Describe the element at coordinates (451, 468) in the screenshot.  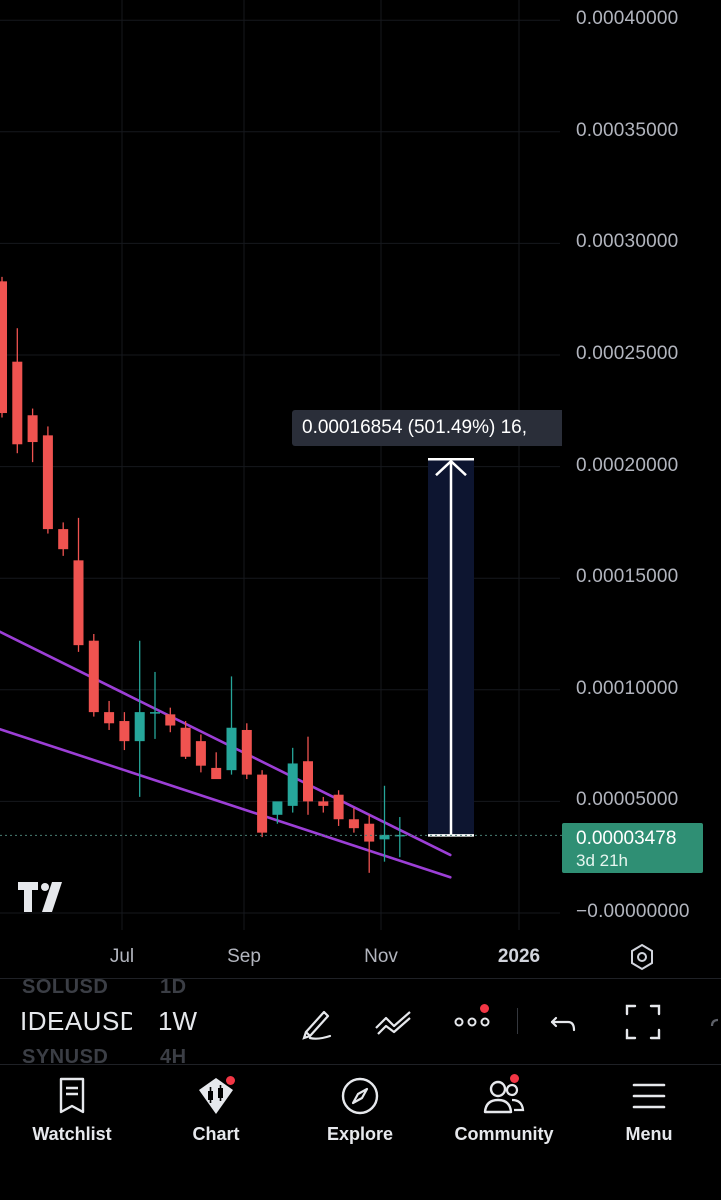
I see `measure-arrow-head` at that location.